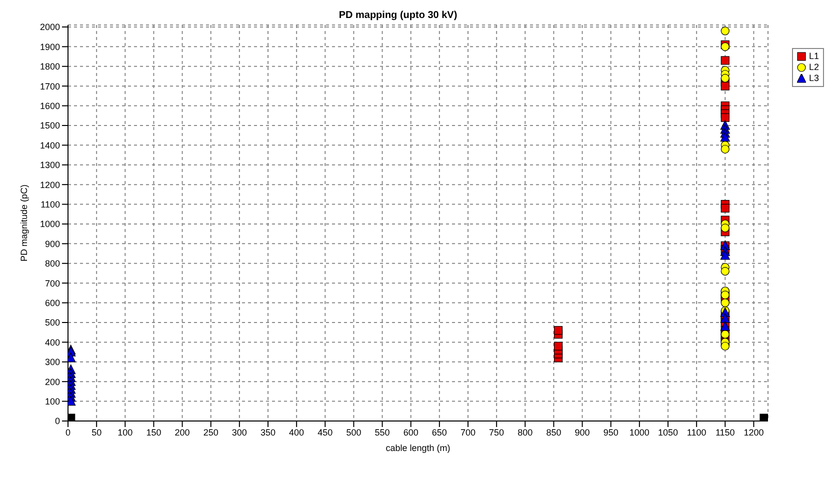 Image resolution: width=836 pixels, height=483 pixels. Describe the element at coordinates (268, 432) in the screenshot. I see `x-tick-label: 350` at that location.